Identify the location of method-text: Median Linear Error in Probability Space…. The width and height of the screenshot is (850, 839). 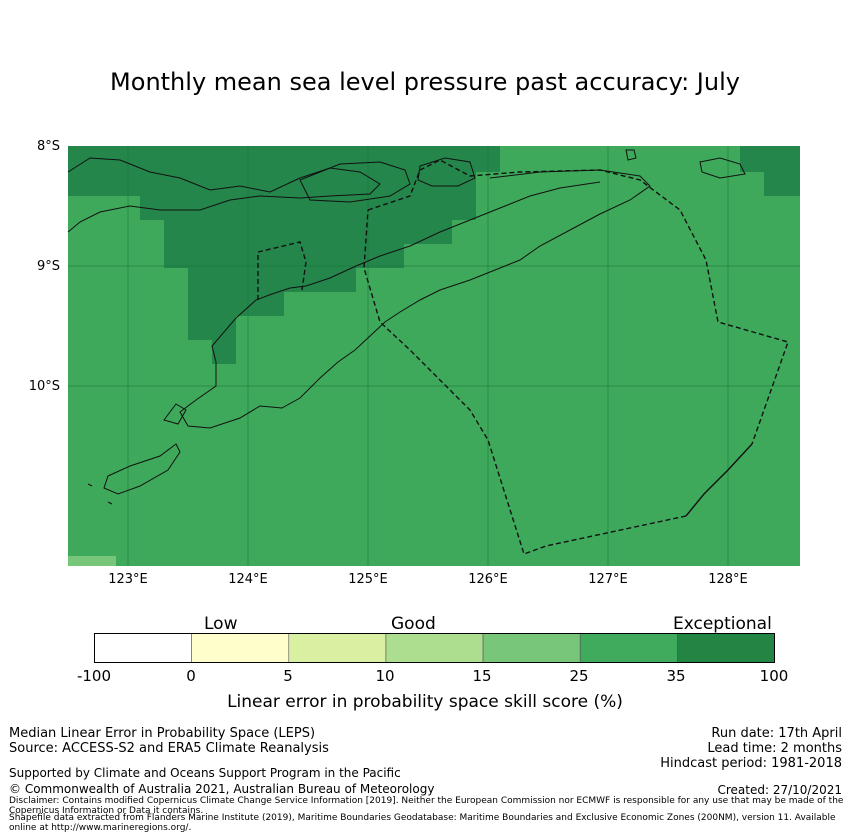
(162, 733).